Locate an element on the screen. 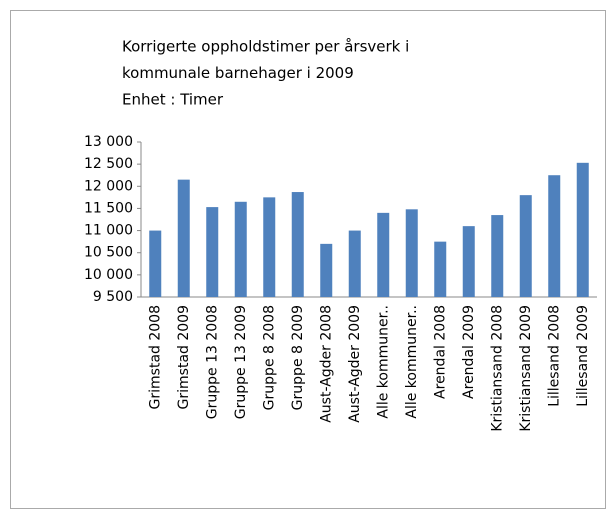 This screenshot has height=524, width=616. chart-title: kommunale barnehager i 2009 is located at coordinates (238, 73).